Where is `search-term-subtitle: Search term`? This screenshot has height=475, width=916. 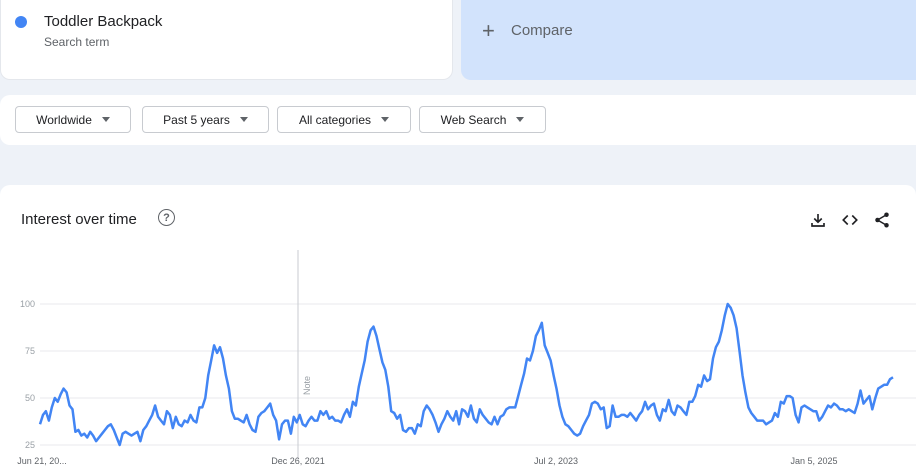
search-term-subtitle: Search term is located at coordinates (77, 42).